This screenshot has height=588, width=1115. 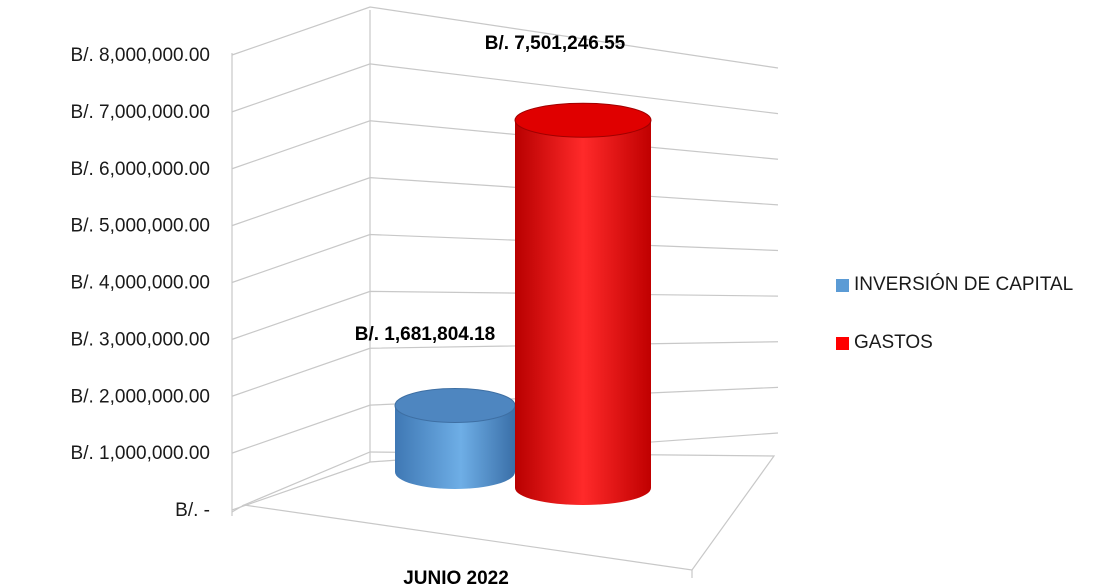 I want to click on bar-inversion-value-label: B/. 1,681,804.18, so click(x=425, y=334).